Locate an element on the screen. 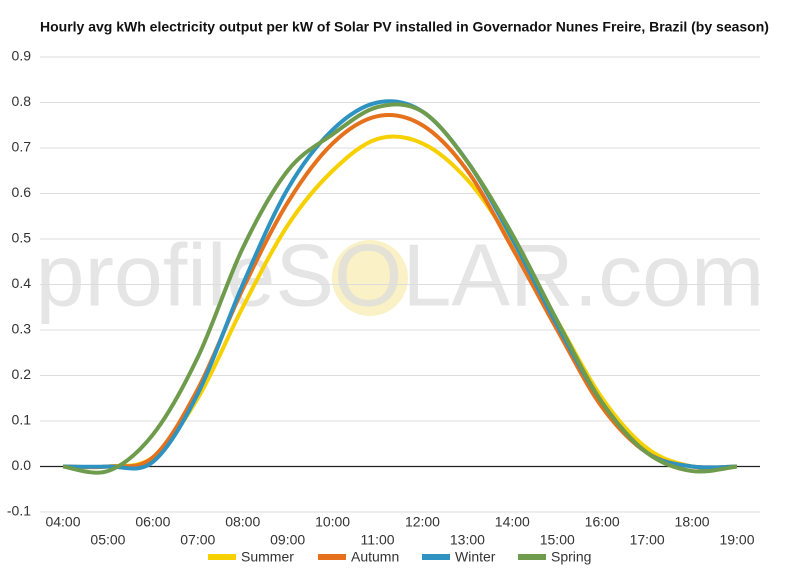  x-tick-label: 11:00 is located at coordinates (378, 540).